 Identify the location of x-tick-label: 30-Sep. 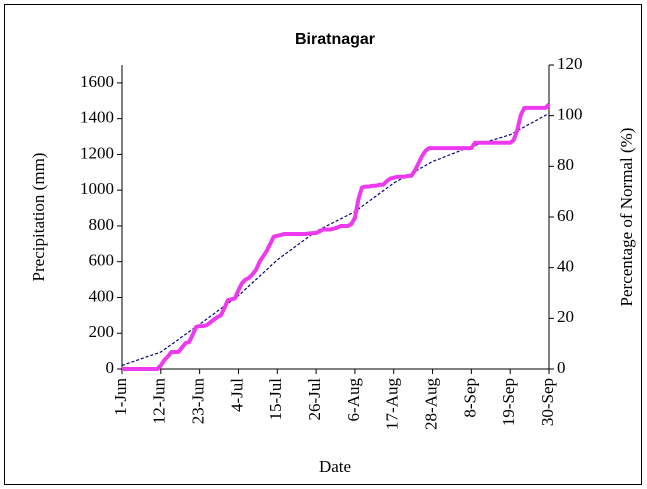
(547, 402).